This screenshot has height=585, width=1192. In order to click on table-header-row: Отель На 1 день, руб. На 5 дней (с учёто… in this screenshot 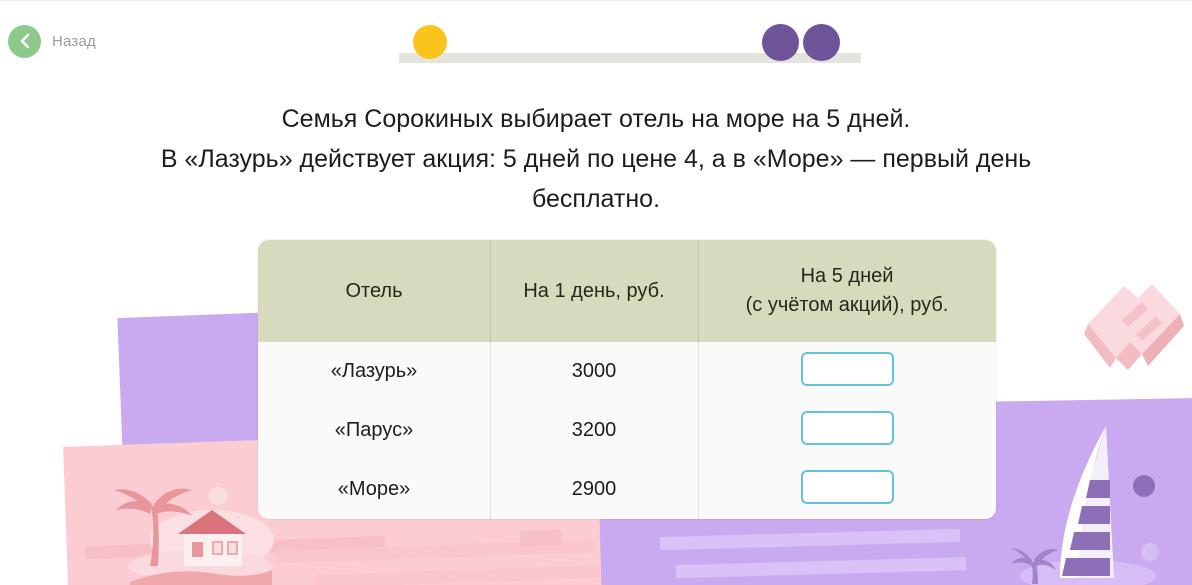, I will do `click(627, 291)`.